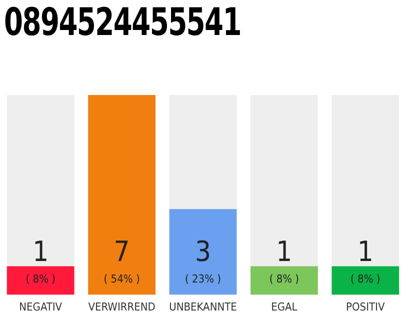  What do you see at coordinates (365, 307) in the screenshot?
I see `x-tick-label: POSITIV` at bounding box center [365, 307].